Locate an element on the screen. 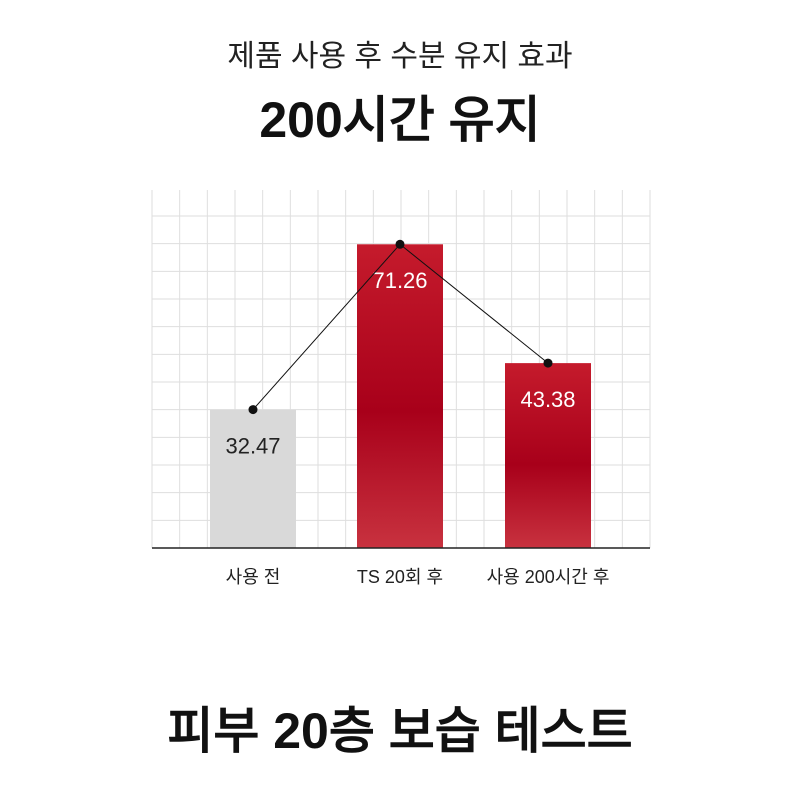 The image size is (800, 805). value-label: 71.26 is located at coordinates (399, 280).